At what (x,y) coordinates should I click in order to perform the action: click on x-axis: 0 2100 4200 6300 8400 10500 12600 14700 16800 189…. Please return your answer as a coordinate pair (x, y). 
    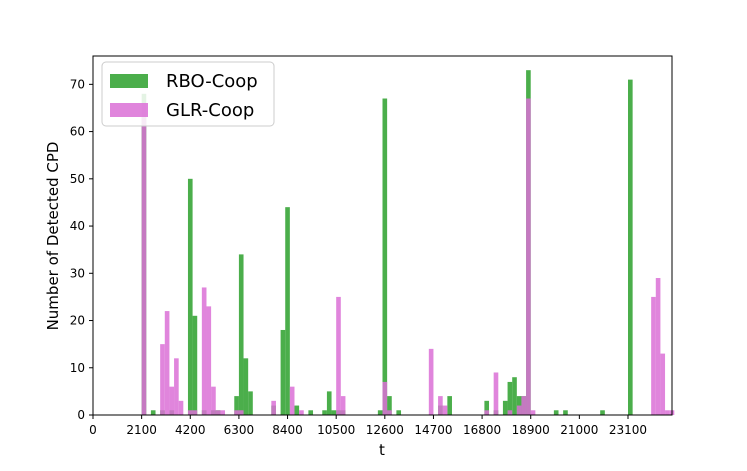
    Looking at the image, I should click on (368, 426).